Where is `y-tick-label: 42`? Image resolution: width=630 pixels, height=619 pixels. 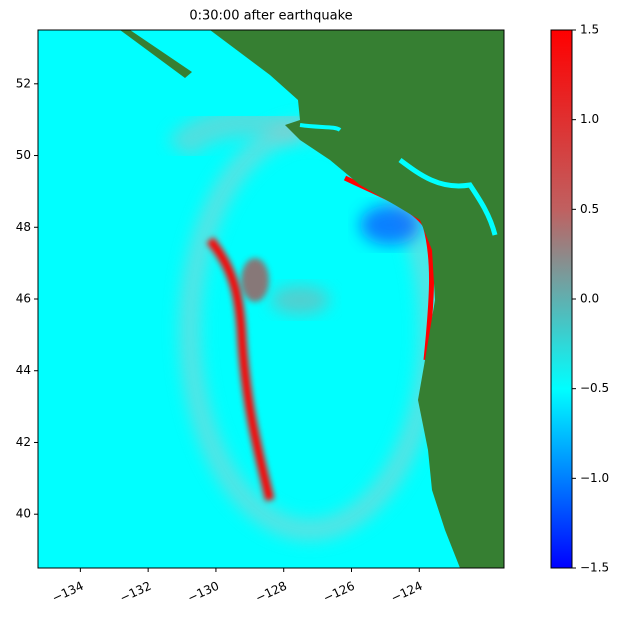 y-tick-label: 42 is located at coordinates (23, 442).